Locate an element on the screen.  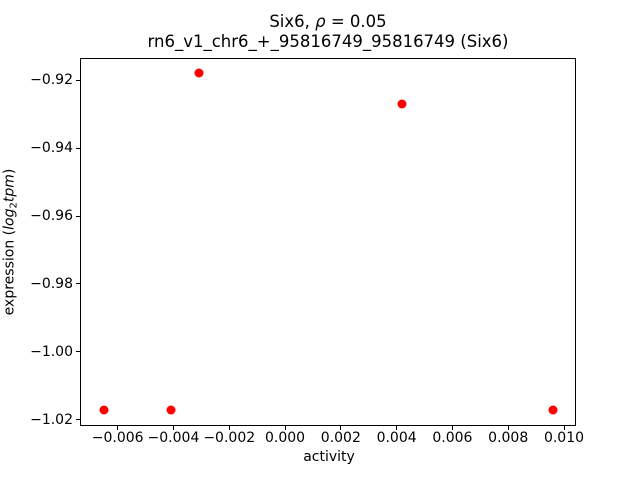
chart-title: Six6, ρ = 0.05 is located at coordinates (327, 22).